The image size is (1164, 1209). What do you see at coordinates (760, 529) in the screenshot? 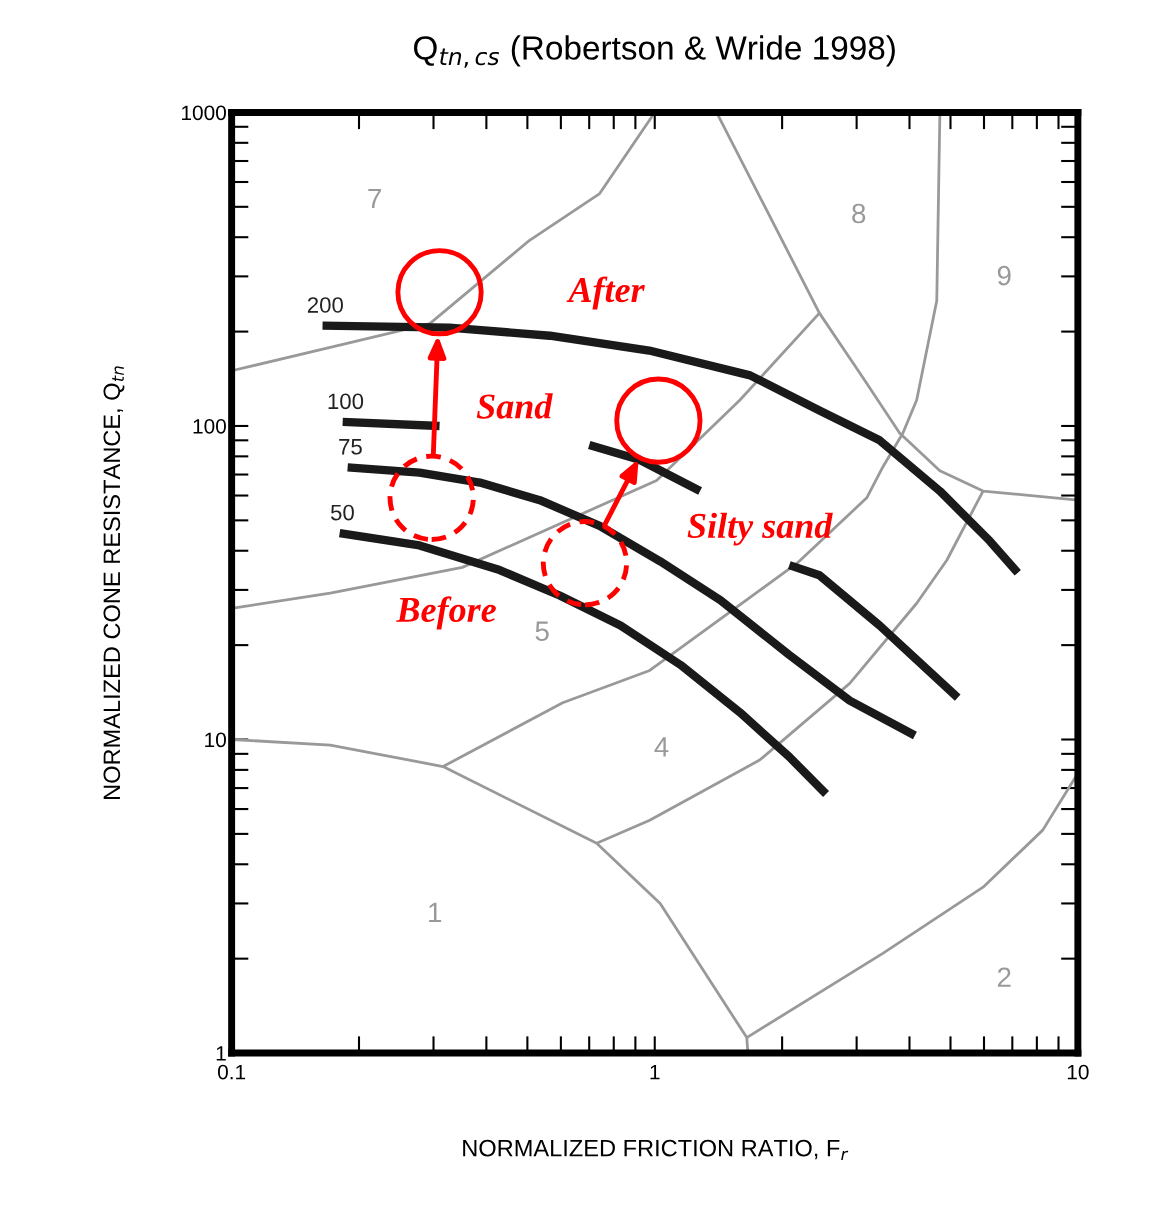
I see `annotation: Silty sand` at bounding box center [760, 529].